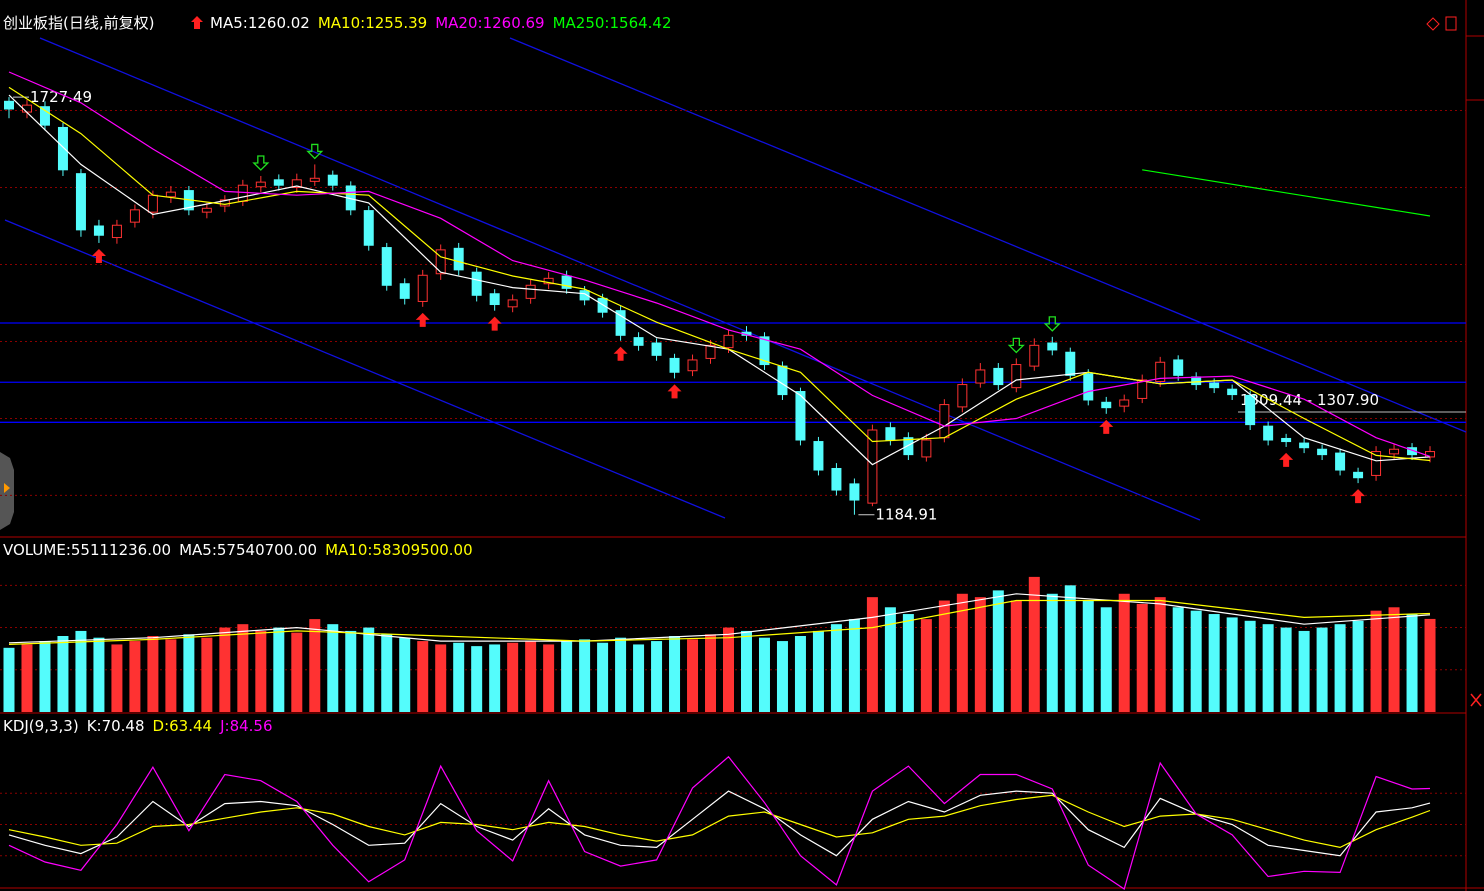 The height and width of the screenshot is (891, 1484). What do you see at coordinates (7, 488) in the screenshot?
I see `side-tab-arrow` at bounding box center [7, 488].